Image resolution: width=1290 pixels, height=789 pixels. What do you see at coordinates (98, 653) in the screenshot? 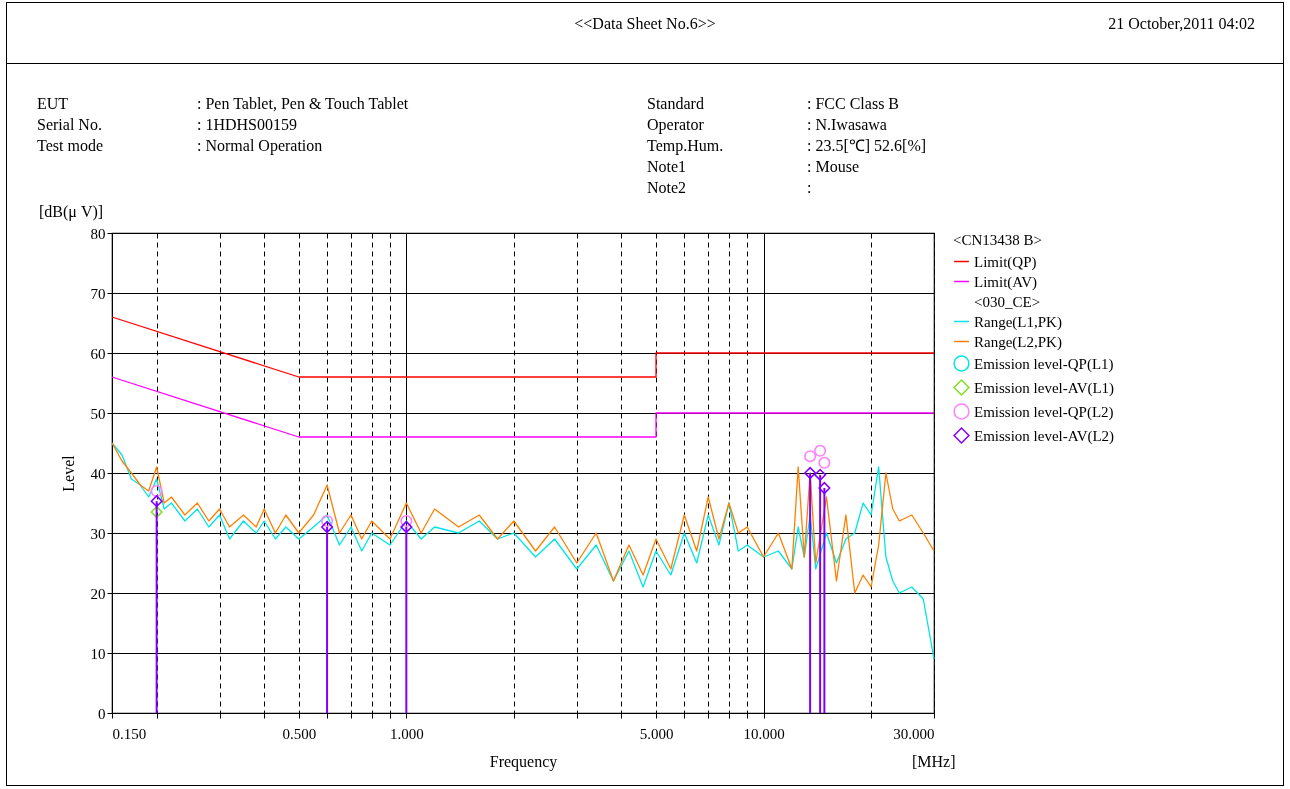
I see `y-tick-label: 10` at bounding box center [98, 653].